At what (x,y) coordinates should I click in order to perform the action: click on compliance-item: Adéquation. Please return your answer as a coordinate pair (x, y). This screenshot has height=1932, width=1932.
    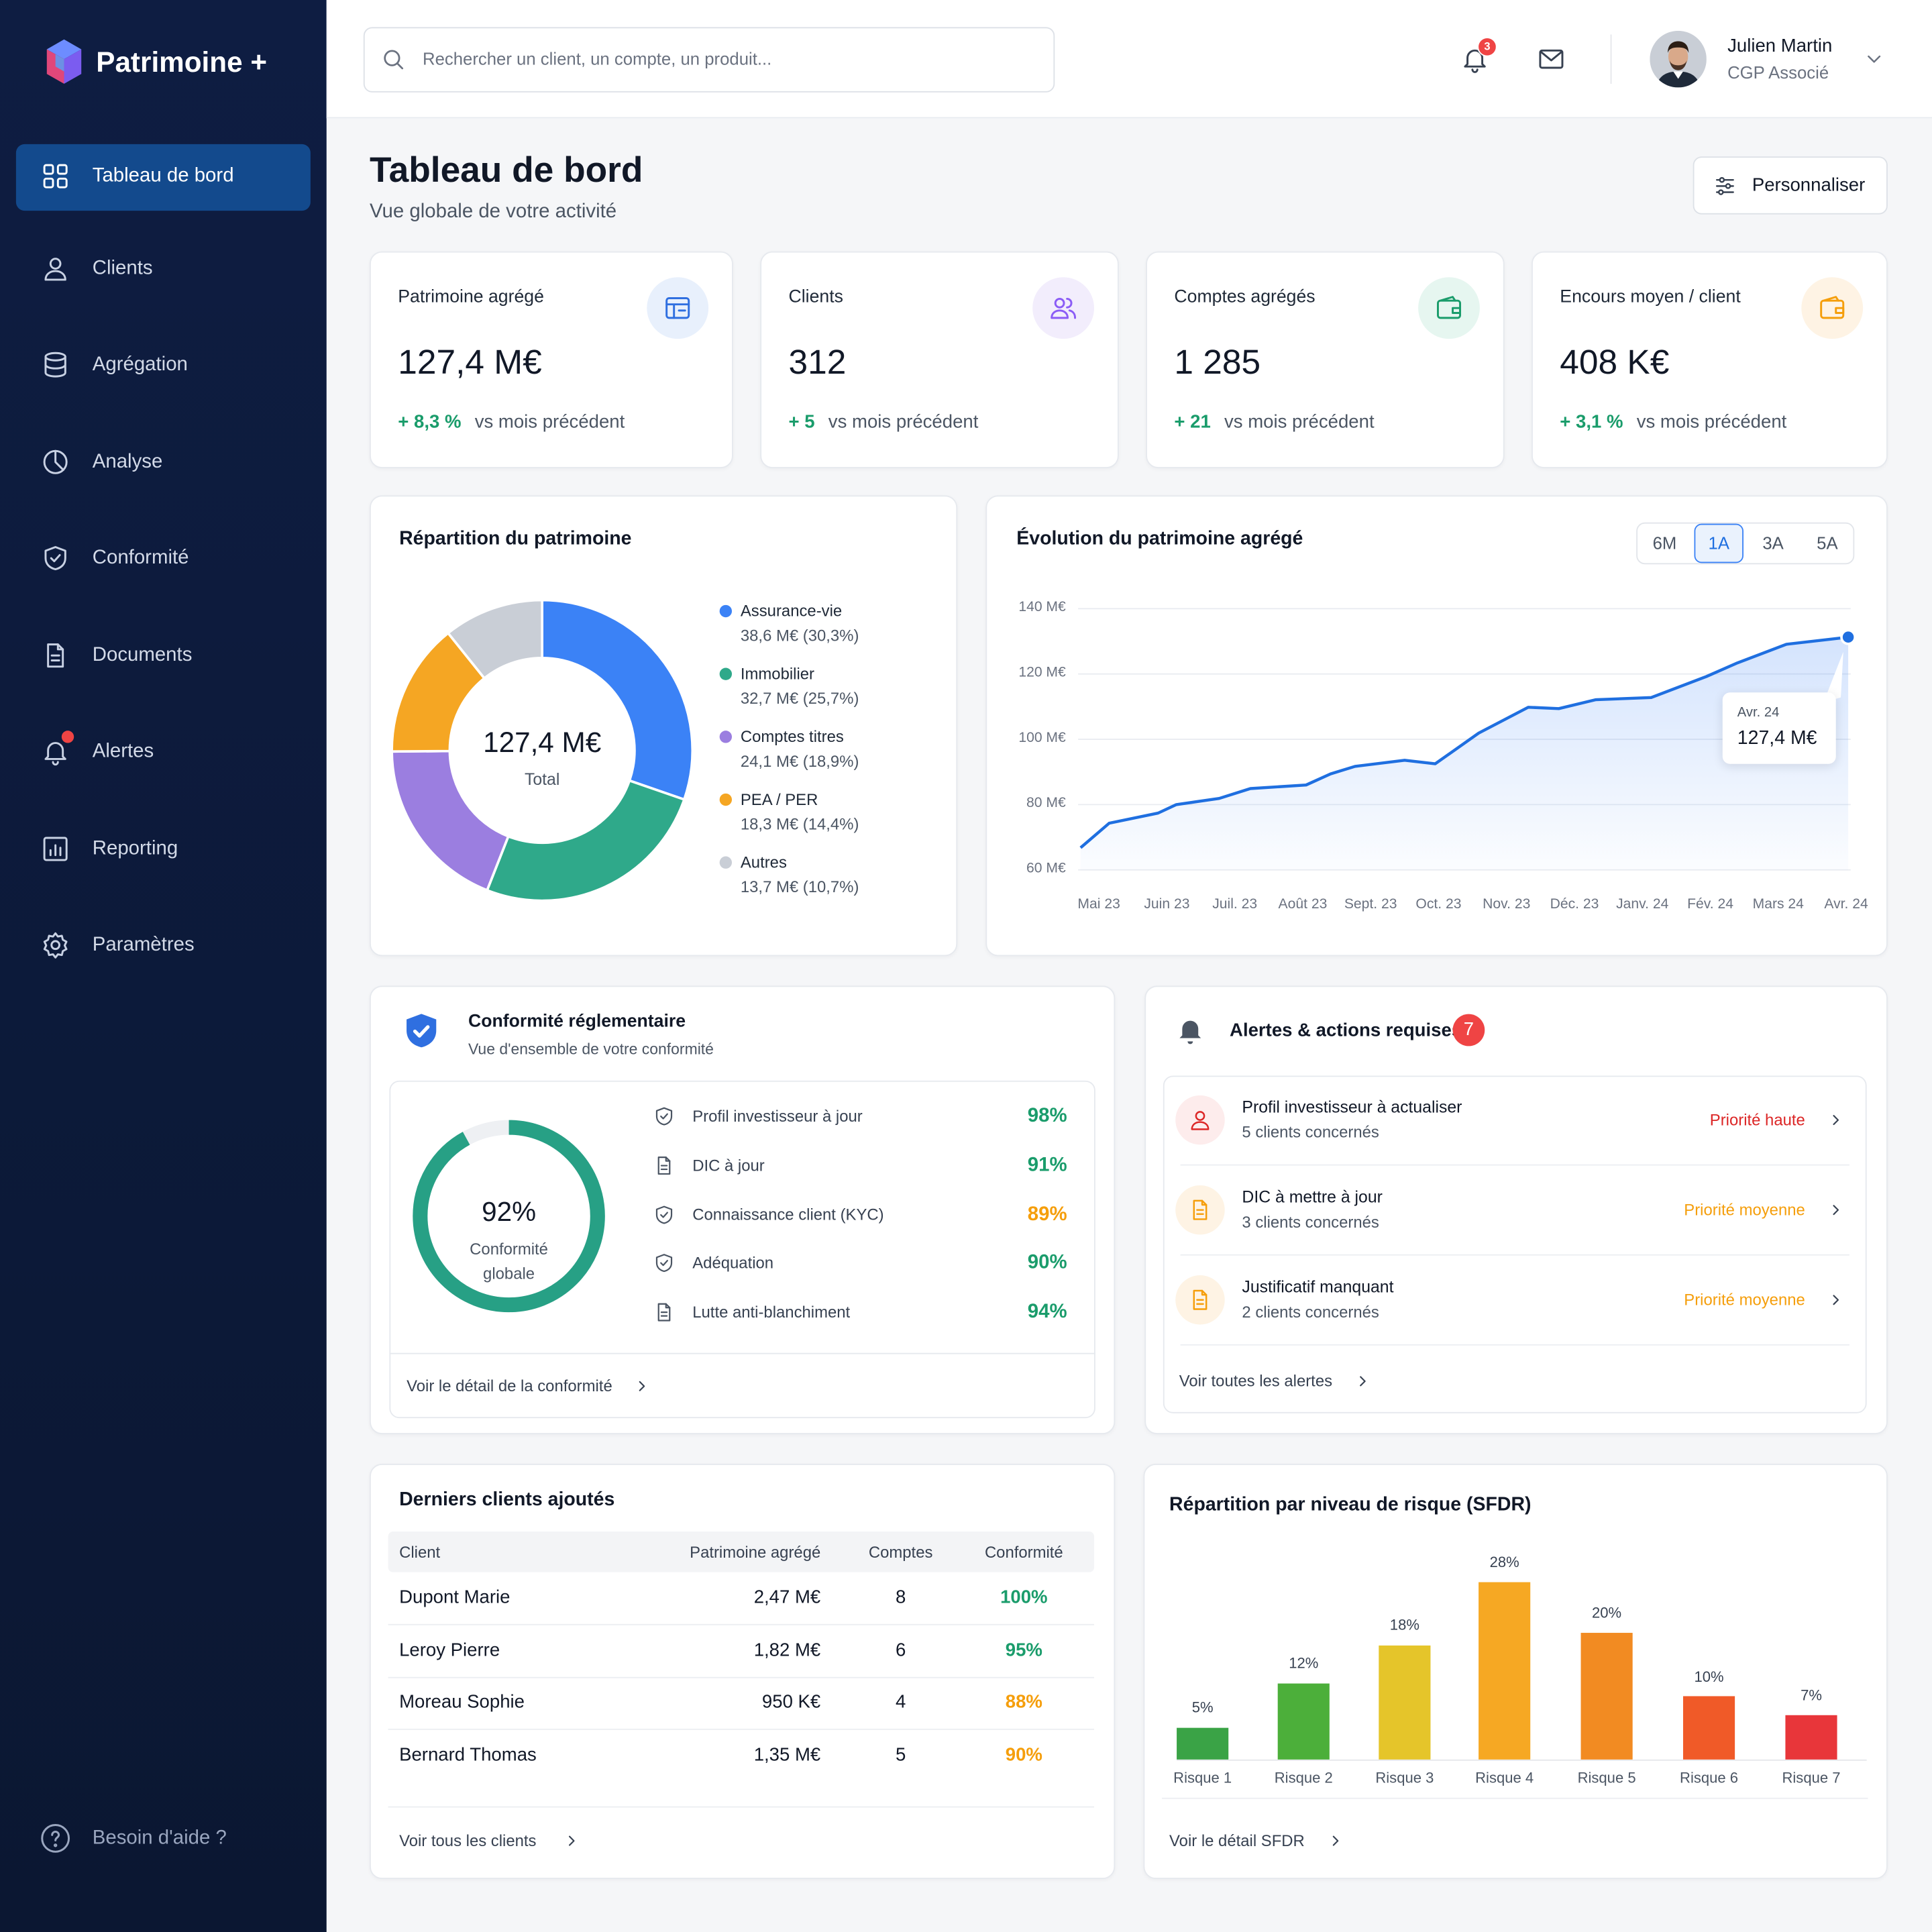
    Looking at the image, I should click on (733, 1262).